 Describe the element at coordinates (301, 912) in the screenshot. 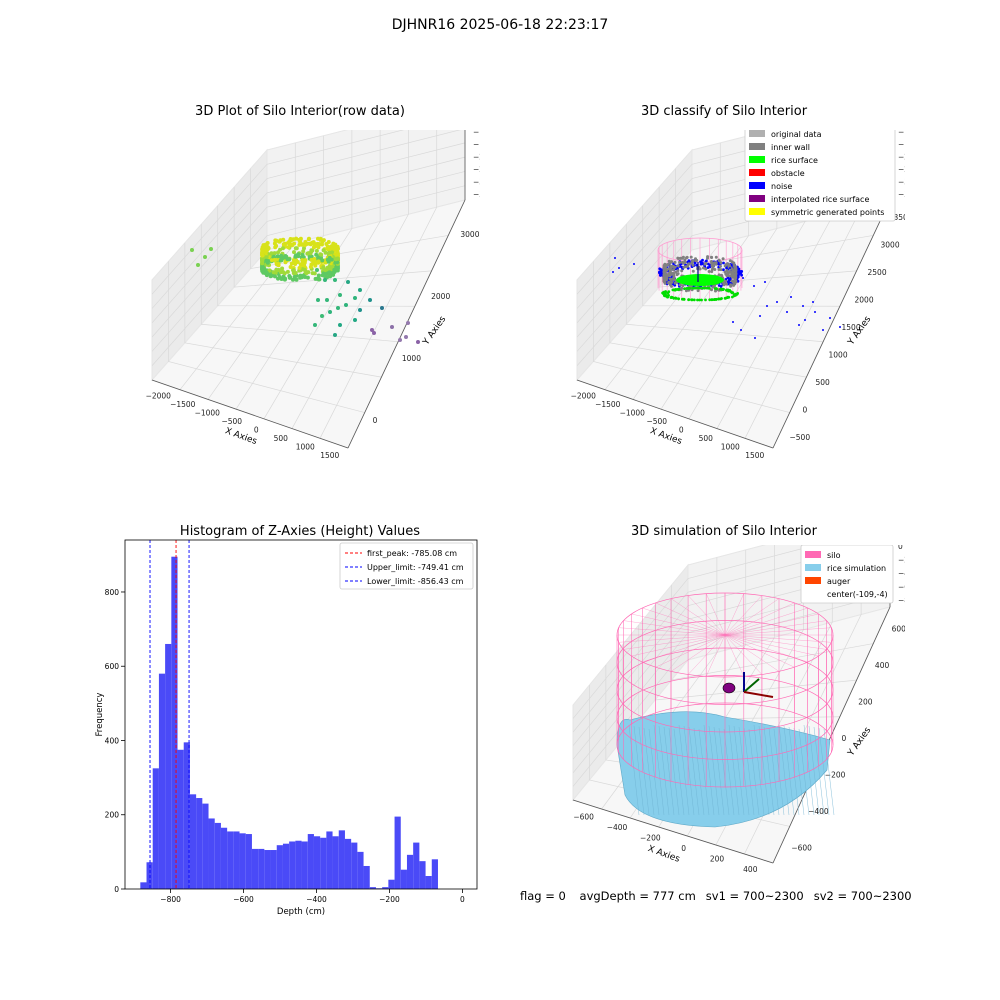

I see `histogram-xlabel: Depth (cm)` at that location.